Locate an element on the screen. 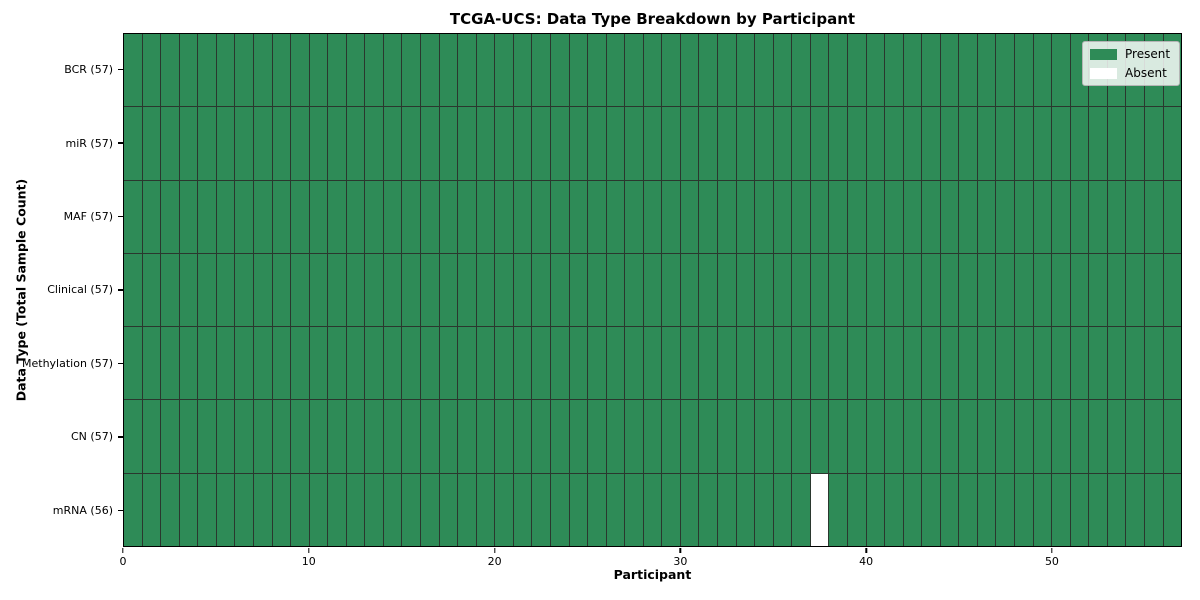  heatmap-row-Clinical is located at coordinates (653, 290).